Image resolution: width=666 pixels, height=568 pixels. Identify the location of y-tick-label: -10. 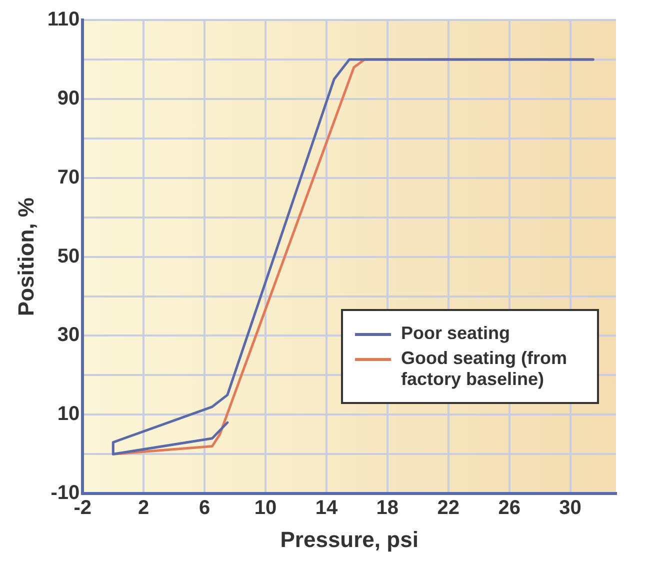
(65, 493).